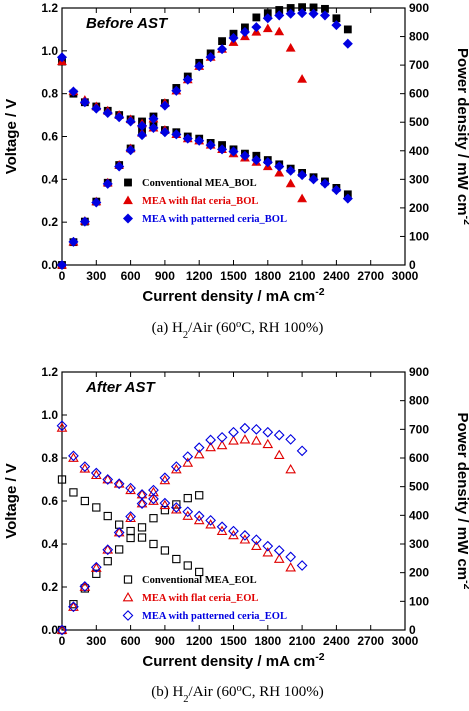 This screenshot has width=469, height=711. Describe the element at coordinates (200, 201) in the screenshot. I see `legend-label: MEA with flat ceria_BOL` at that location.